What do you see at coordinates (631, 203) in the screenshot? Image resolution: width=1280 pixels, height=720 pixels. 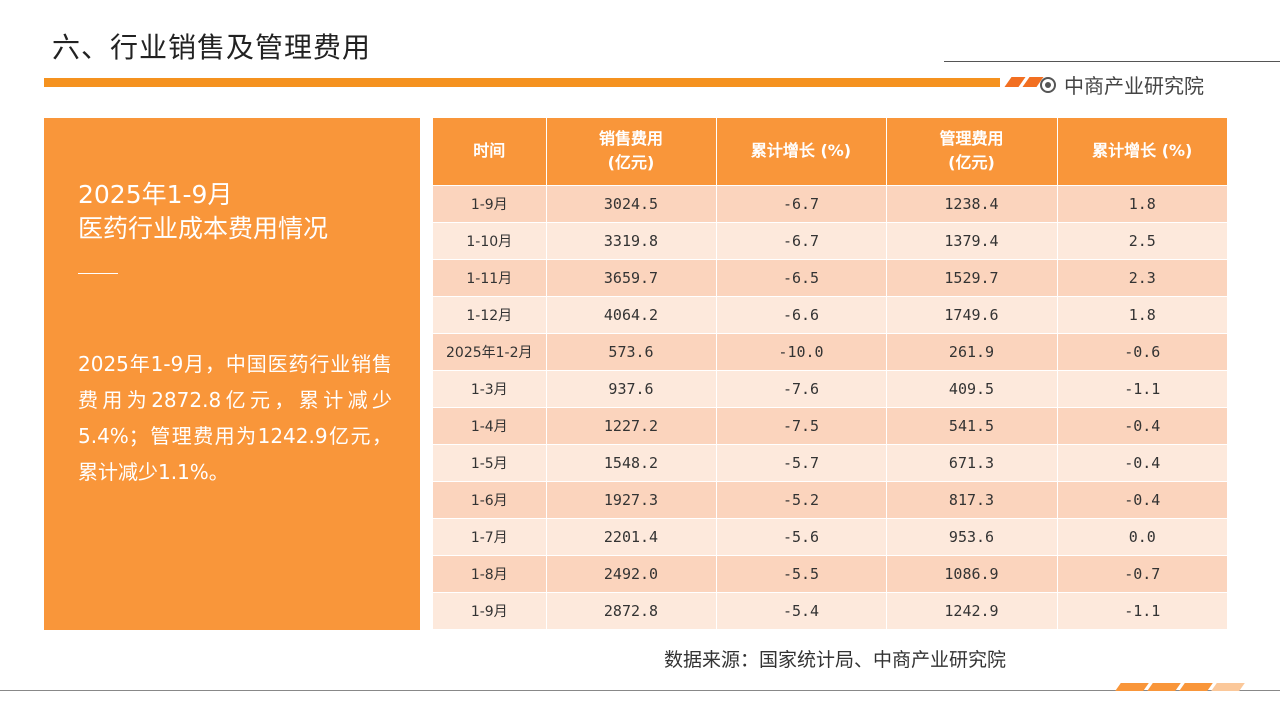 I see `table-cell: 3024.5` at bounding box center [631, 203].